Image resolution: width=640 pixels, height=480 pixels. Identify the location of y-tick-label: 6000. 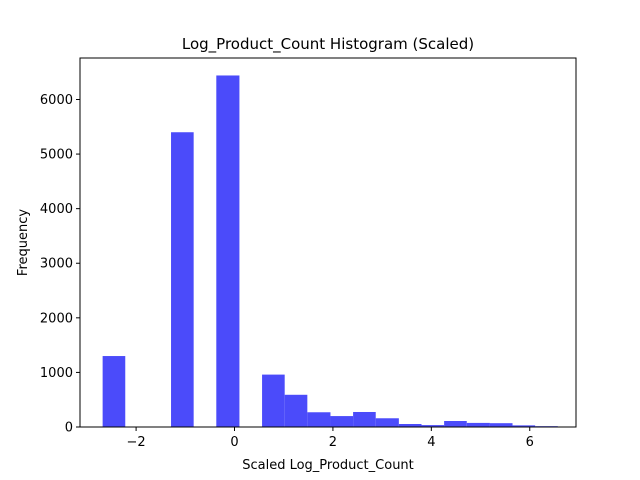
(56, 100).